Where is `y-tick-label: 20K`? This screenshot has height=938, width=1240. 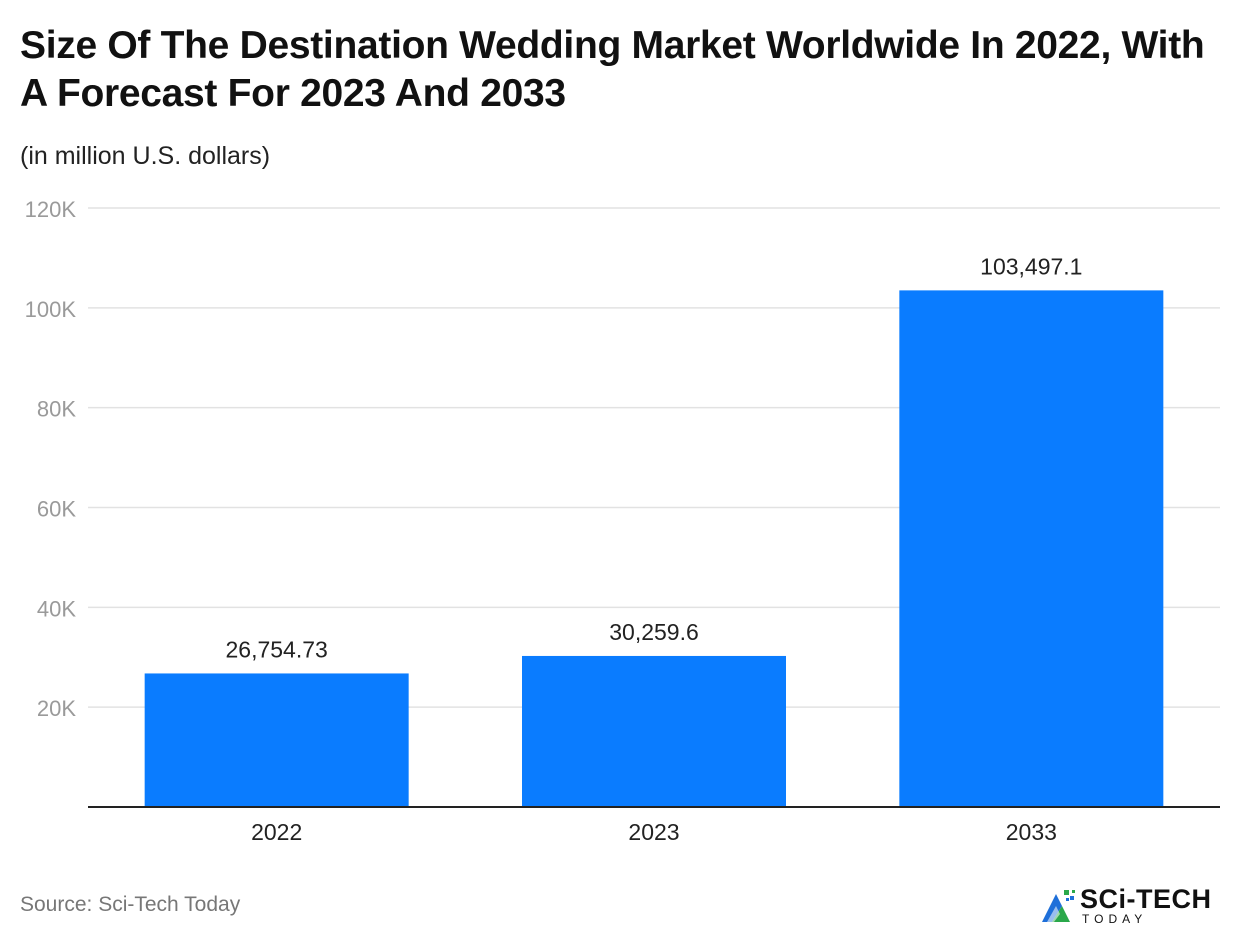
y-tick-label: 20K is located at coordinates (56, 708).